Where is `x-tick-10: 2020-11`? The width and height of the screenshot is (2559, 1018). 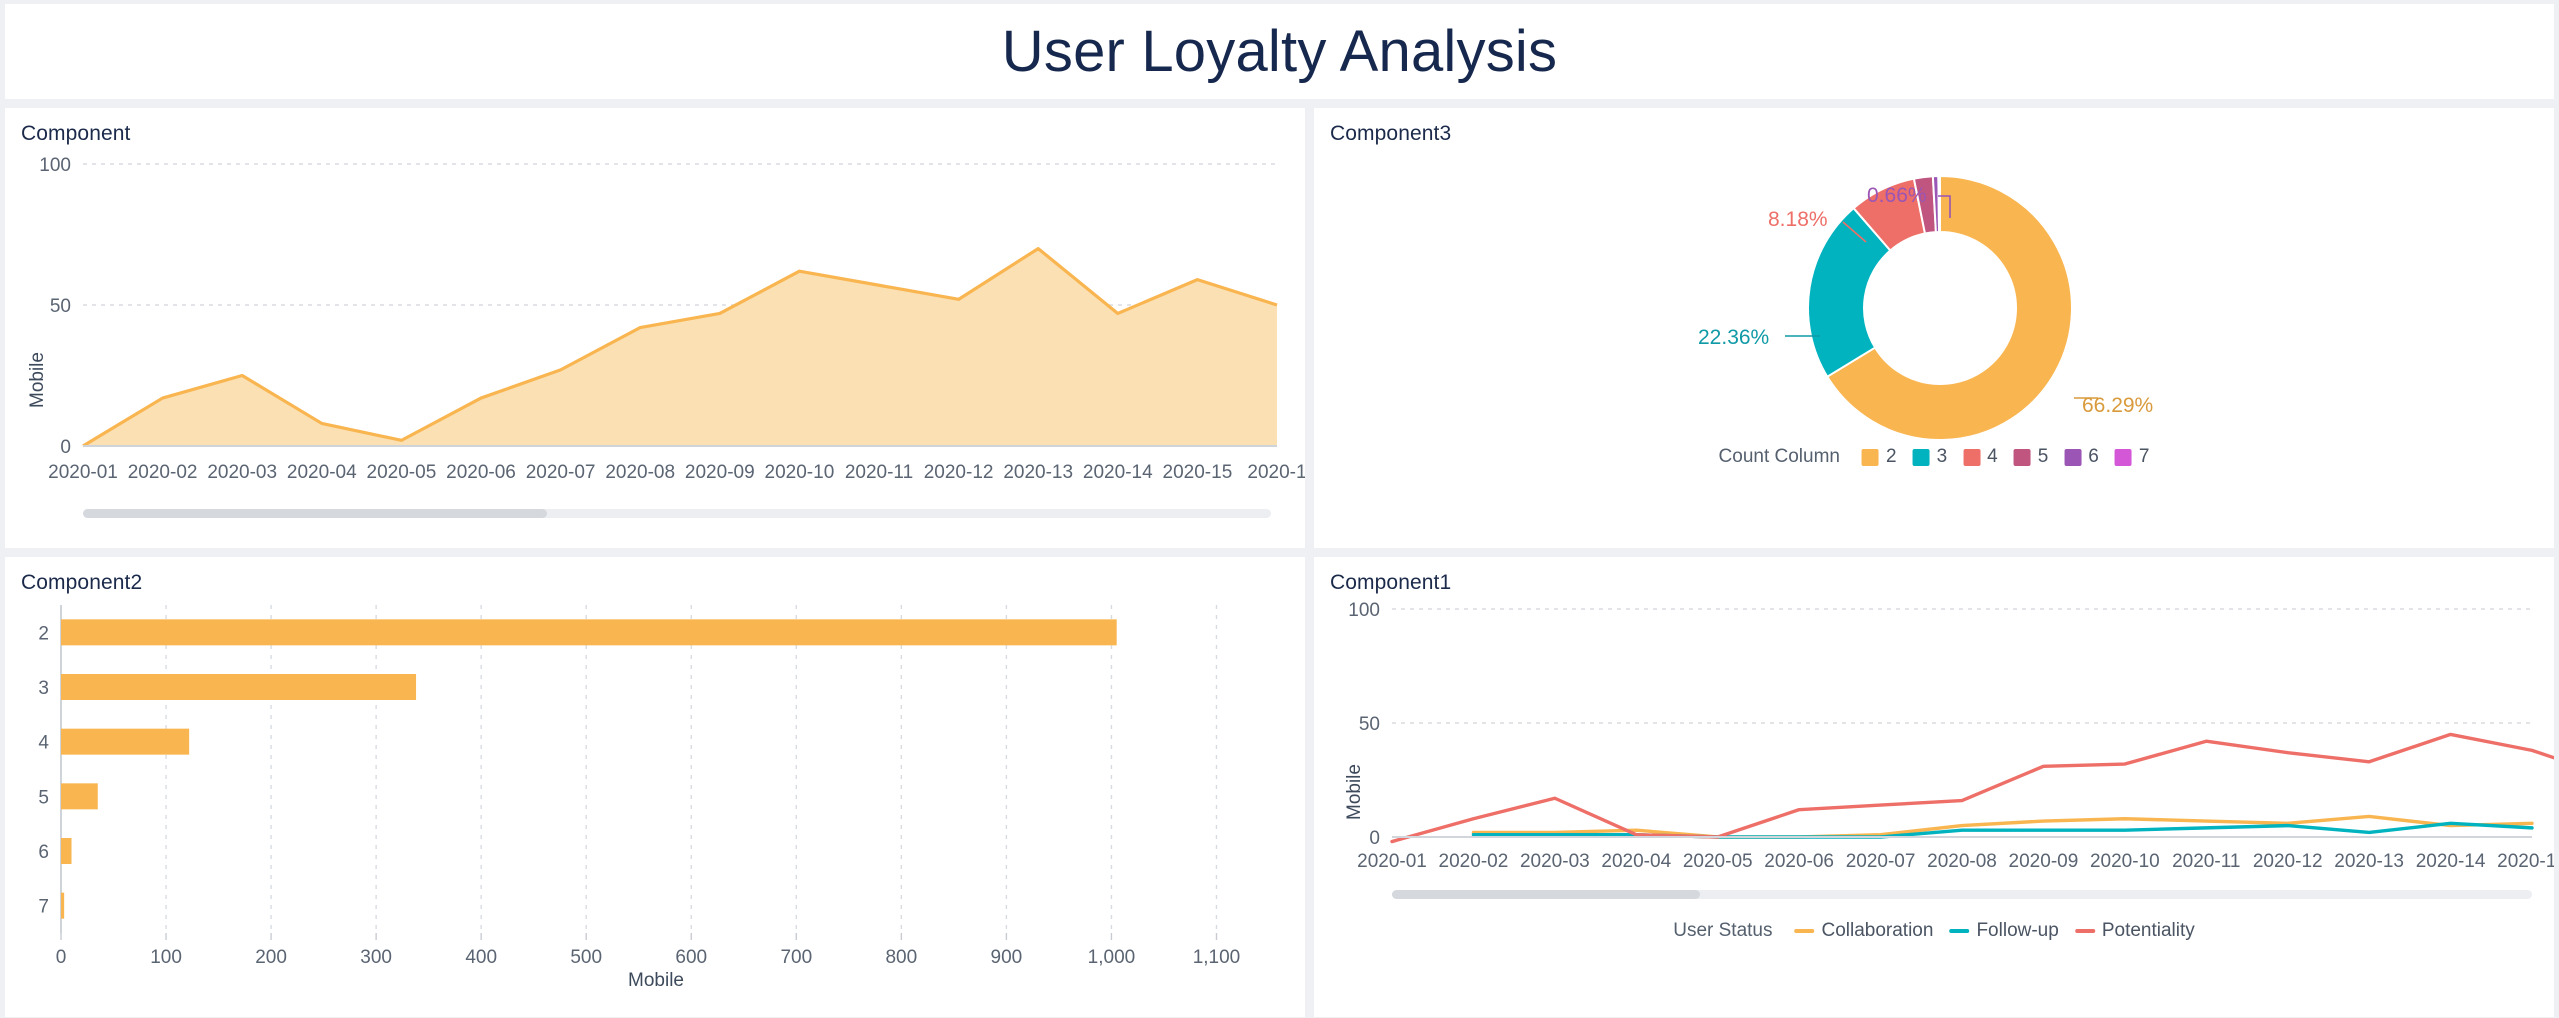
x-tick-10: 2020-11 is located at coordinates (2206, 861).